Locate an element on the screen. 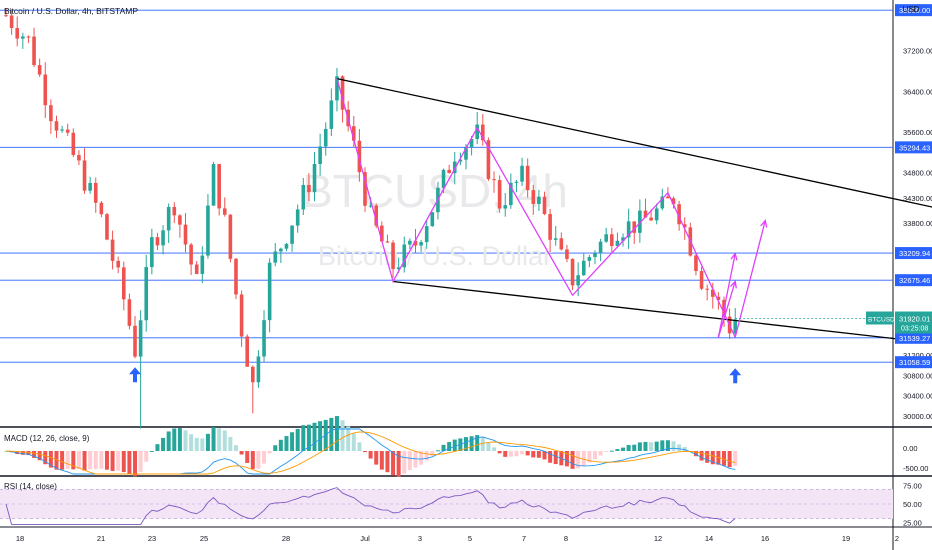  projection-arrow-line is located at coordinates (726, 309).